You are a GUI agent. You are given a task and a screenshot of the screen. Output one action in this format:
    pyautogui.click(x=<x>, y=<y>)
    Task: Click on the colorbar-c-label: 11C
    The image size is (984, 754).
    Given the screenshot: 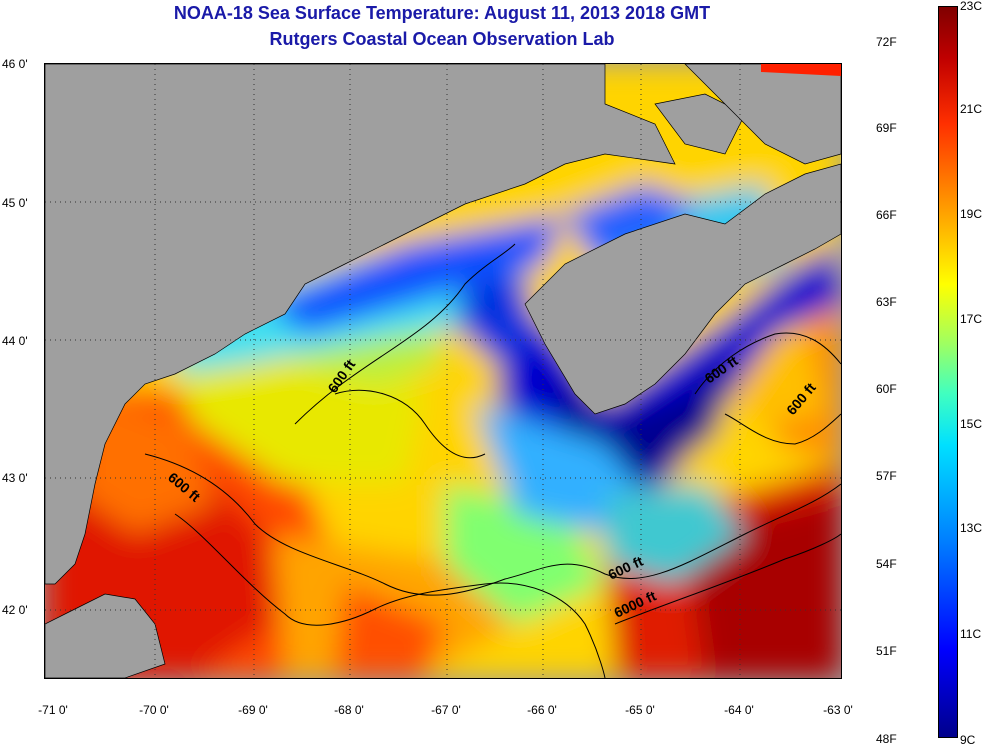 What is the action you would take?
    pyautogui.click(x=971, y=634)
    